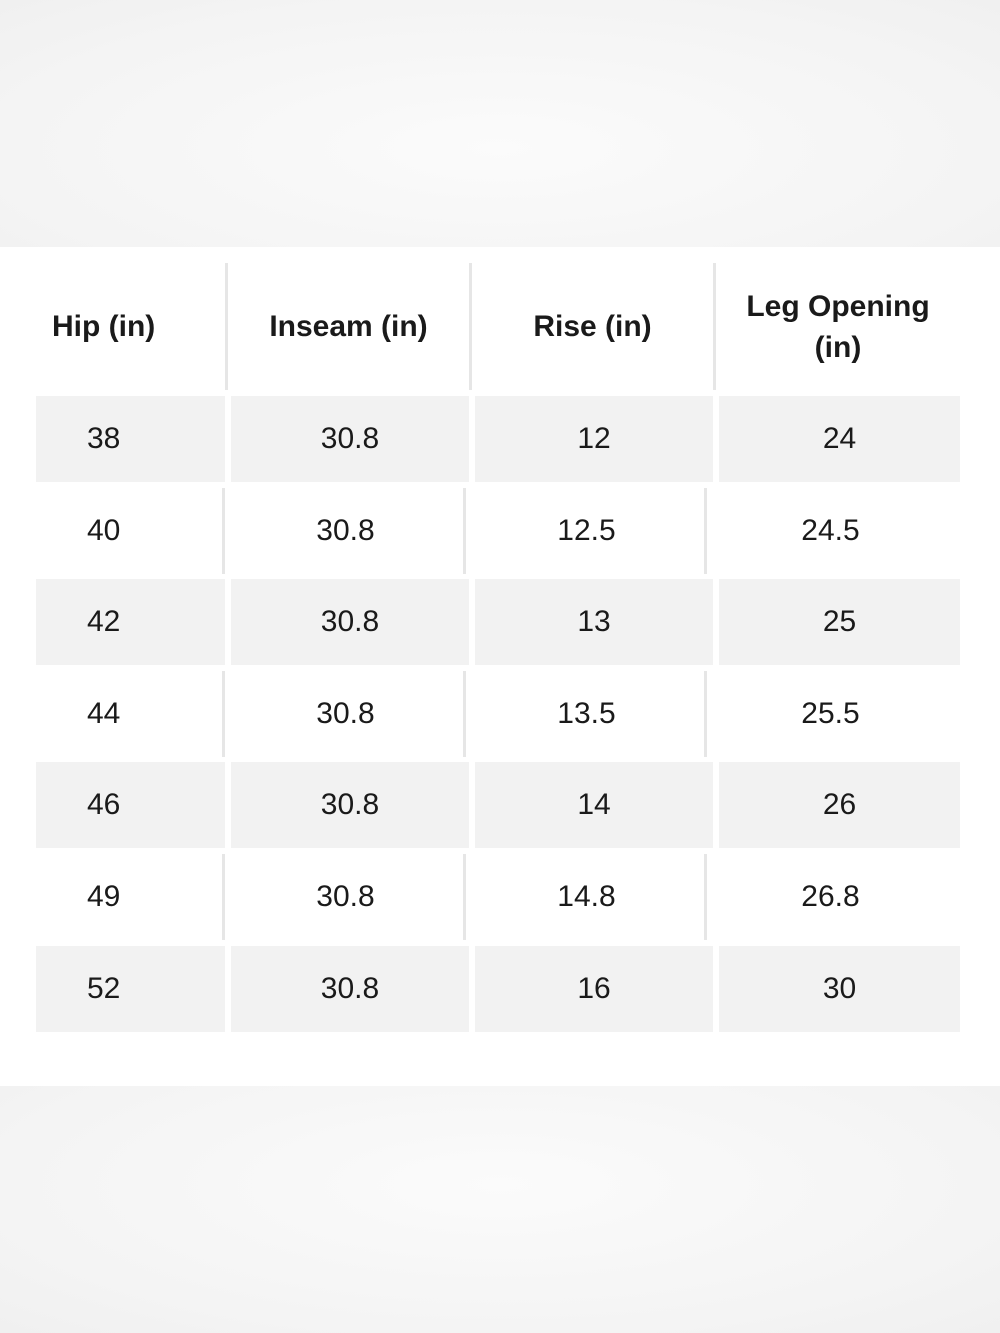 The width and height of the screenshot is (1000, 1333). Describe the element at coordinates (588, 713) in the screenshot. I see `cell-rise: 13.5` at that location.